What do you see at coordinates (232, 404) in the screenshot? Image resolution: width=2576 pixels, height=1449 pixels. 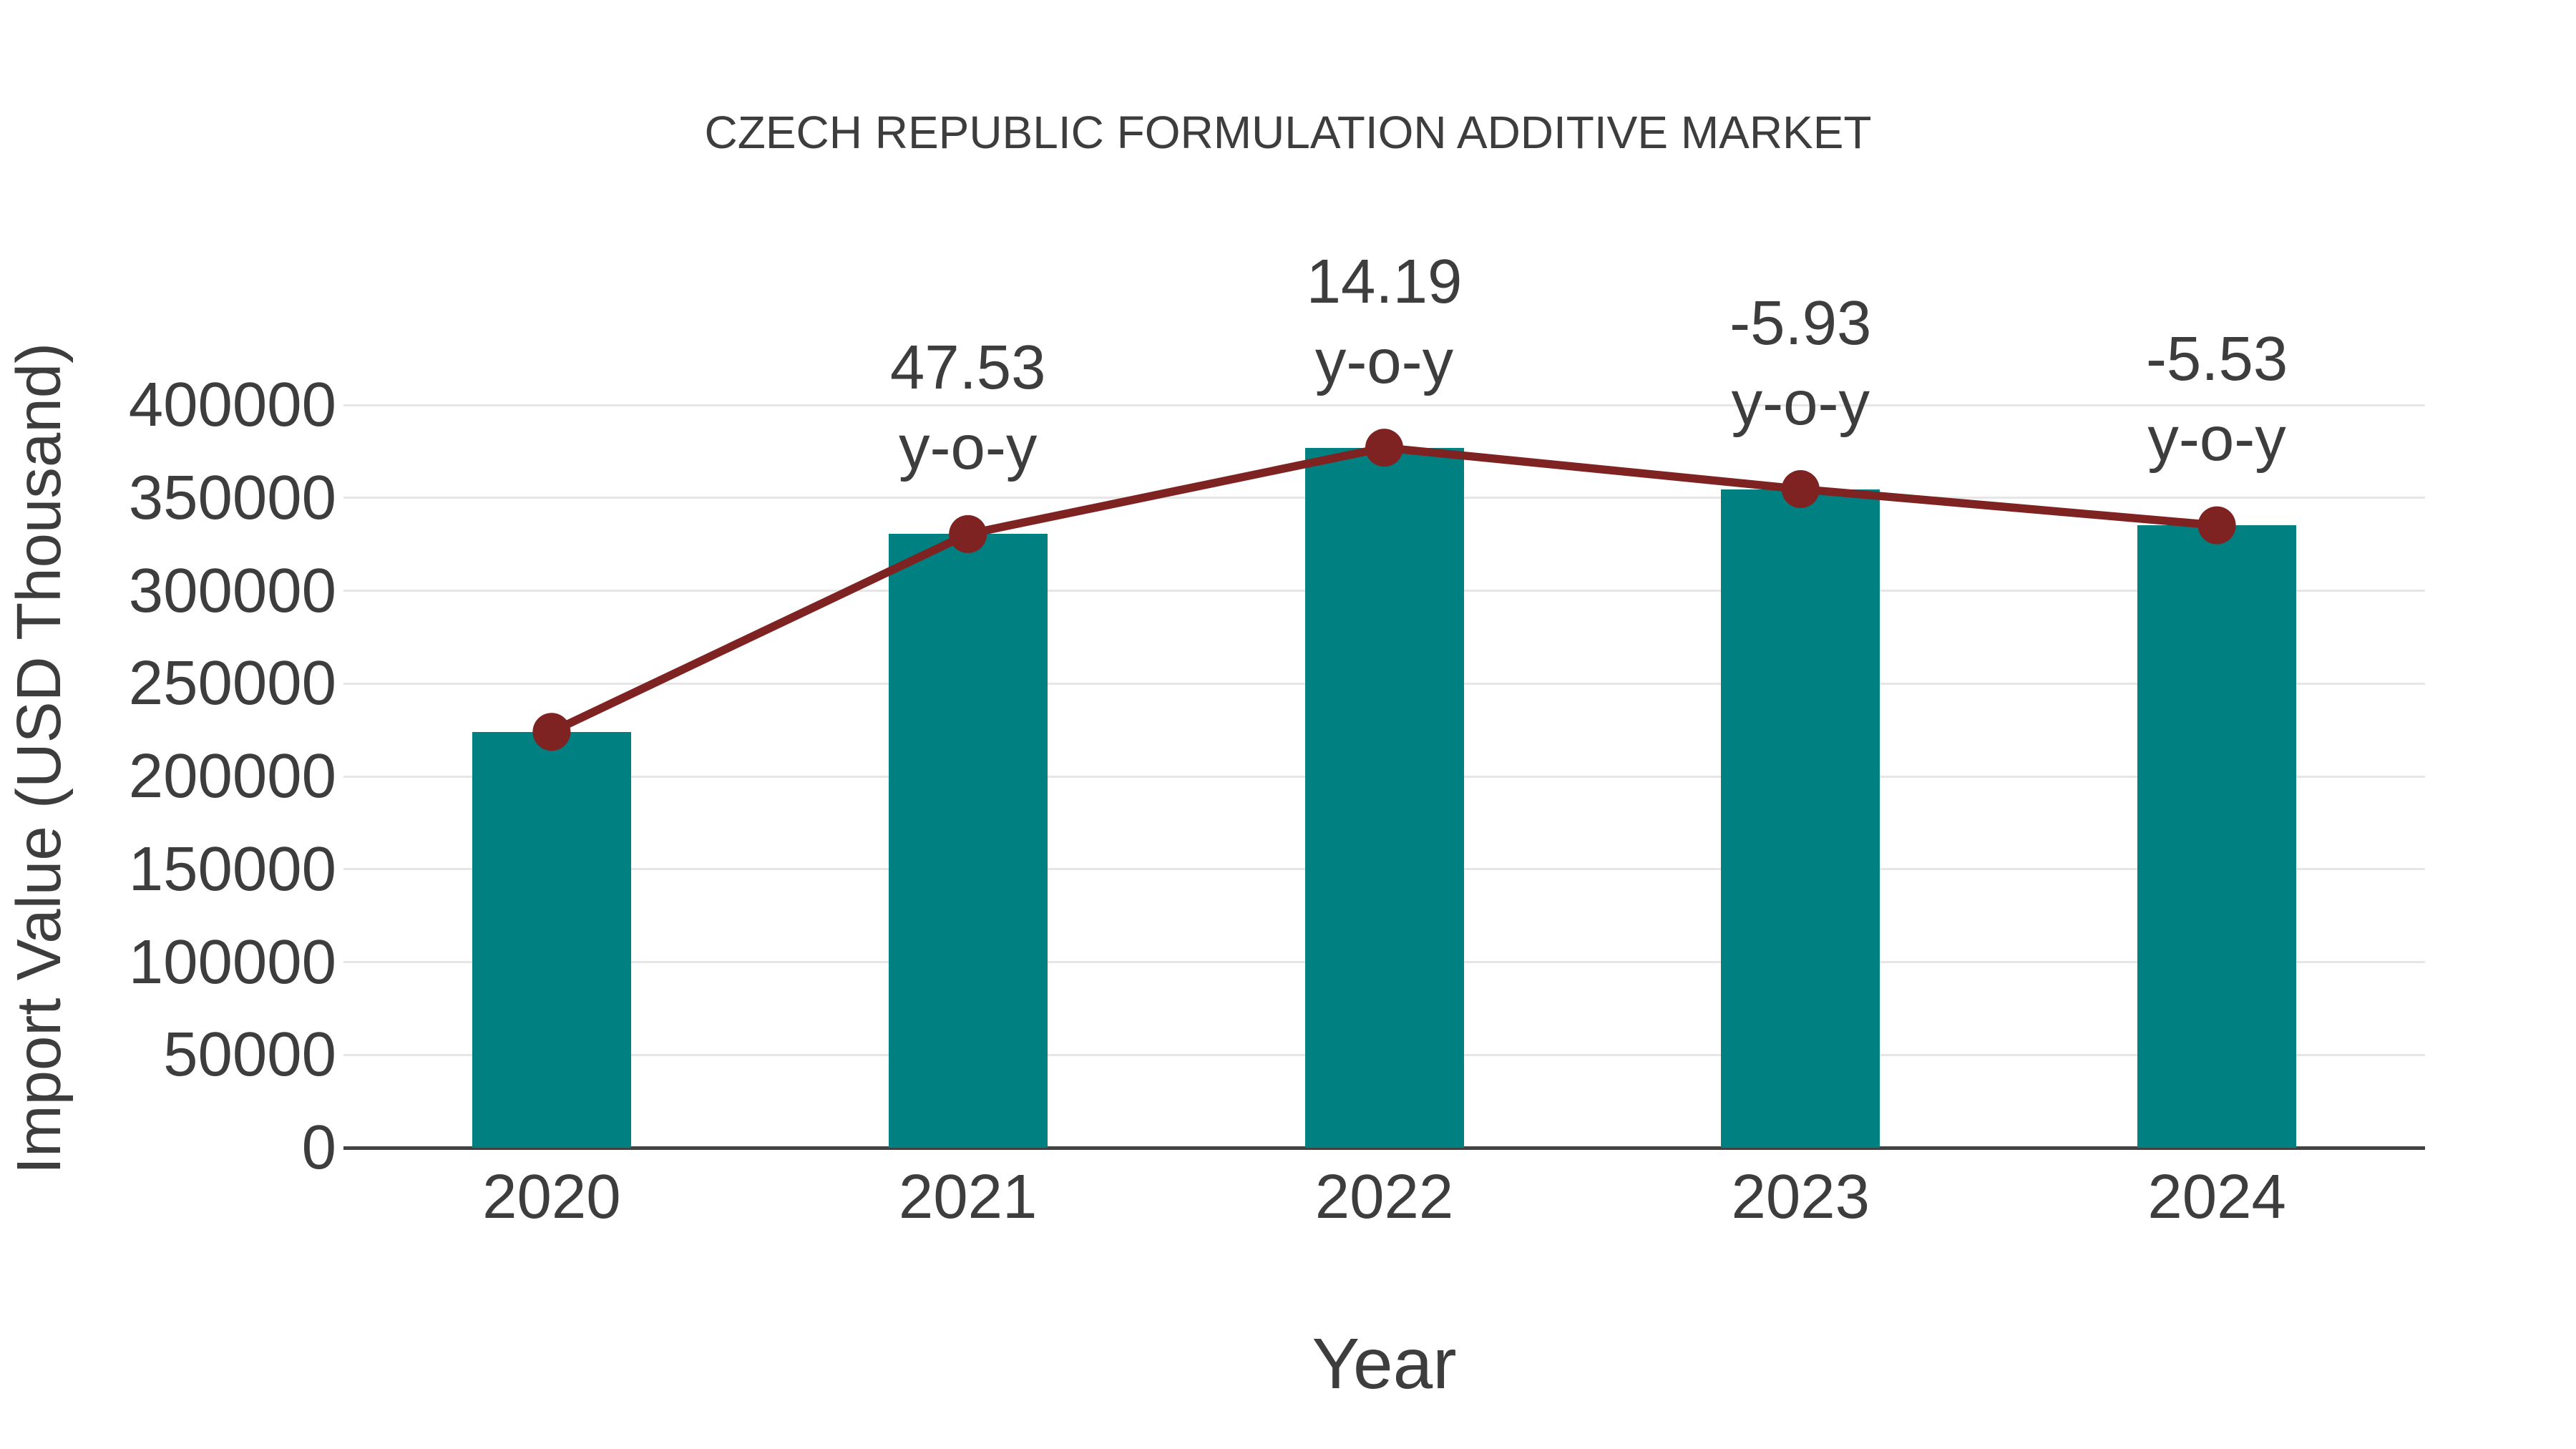 I see `y-tick-label-400000: 400000` at bounding box center [232, 404].